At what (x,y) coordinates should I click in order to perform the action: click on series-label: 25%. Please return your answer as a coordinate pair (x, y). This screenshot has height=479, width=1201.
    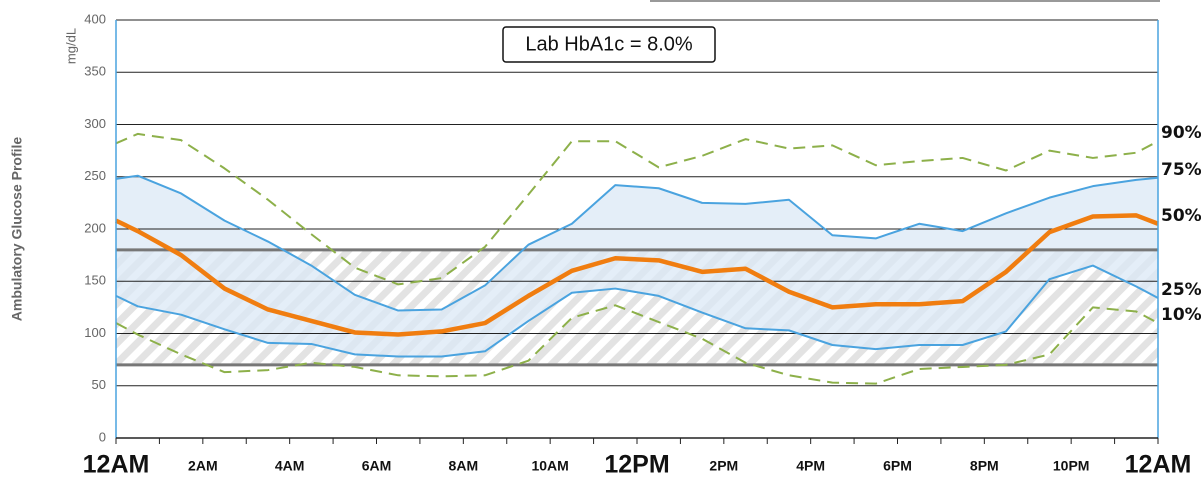
    Looking at the image, I should click on (1181, 290).